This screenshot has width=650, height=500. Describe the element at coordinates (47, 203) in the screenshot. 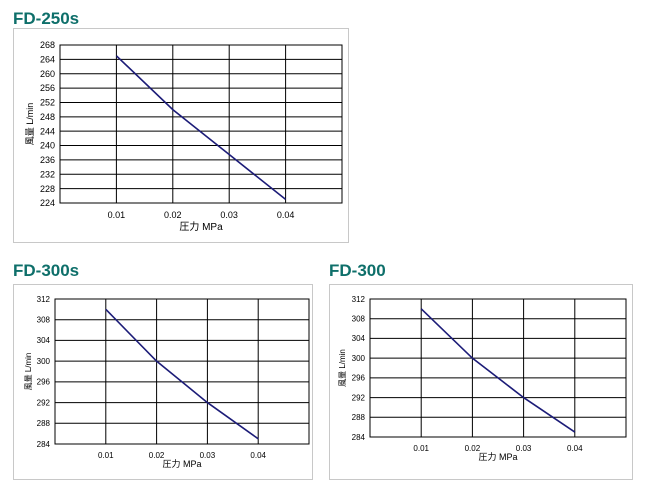

I see `y-tick-label: 224` at that location.